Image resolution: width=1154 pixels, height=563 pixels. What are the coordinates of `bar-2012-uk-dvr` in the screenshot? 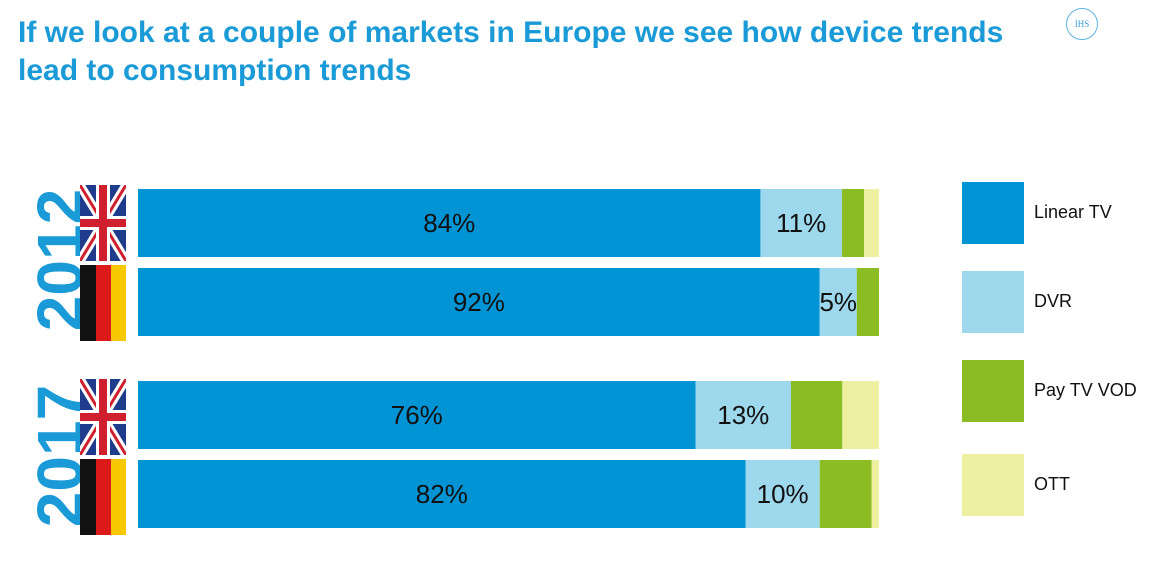 It's located at (801, 223).